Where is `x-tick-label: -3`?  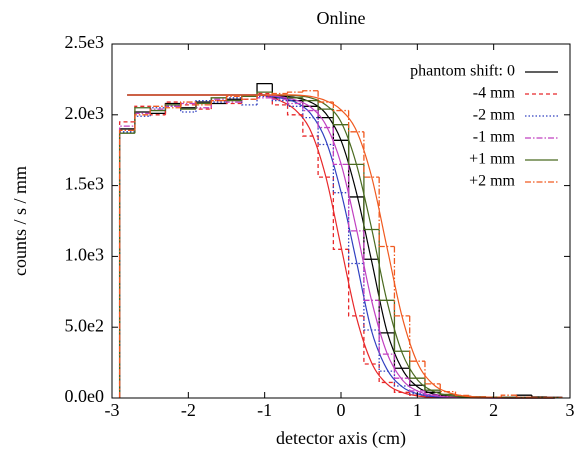
x-tick-label: -3 is located at coordinates (112, 410).